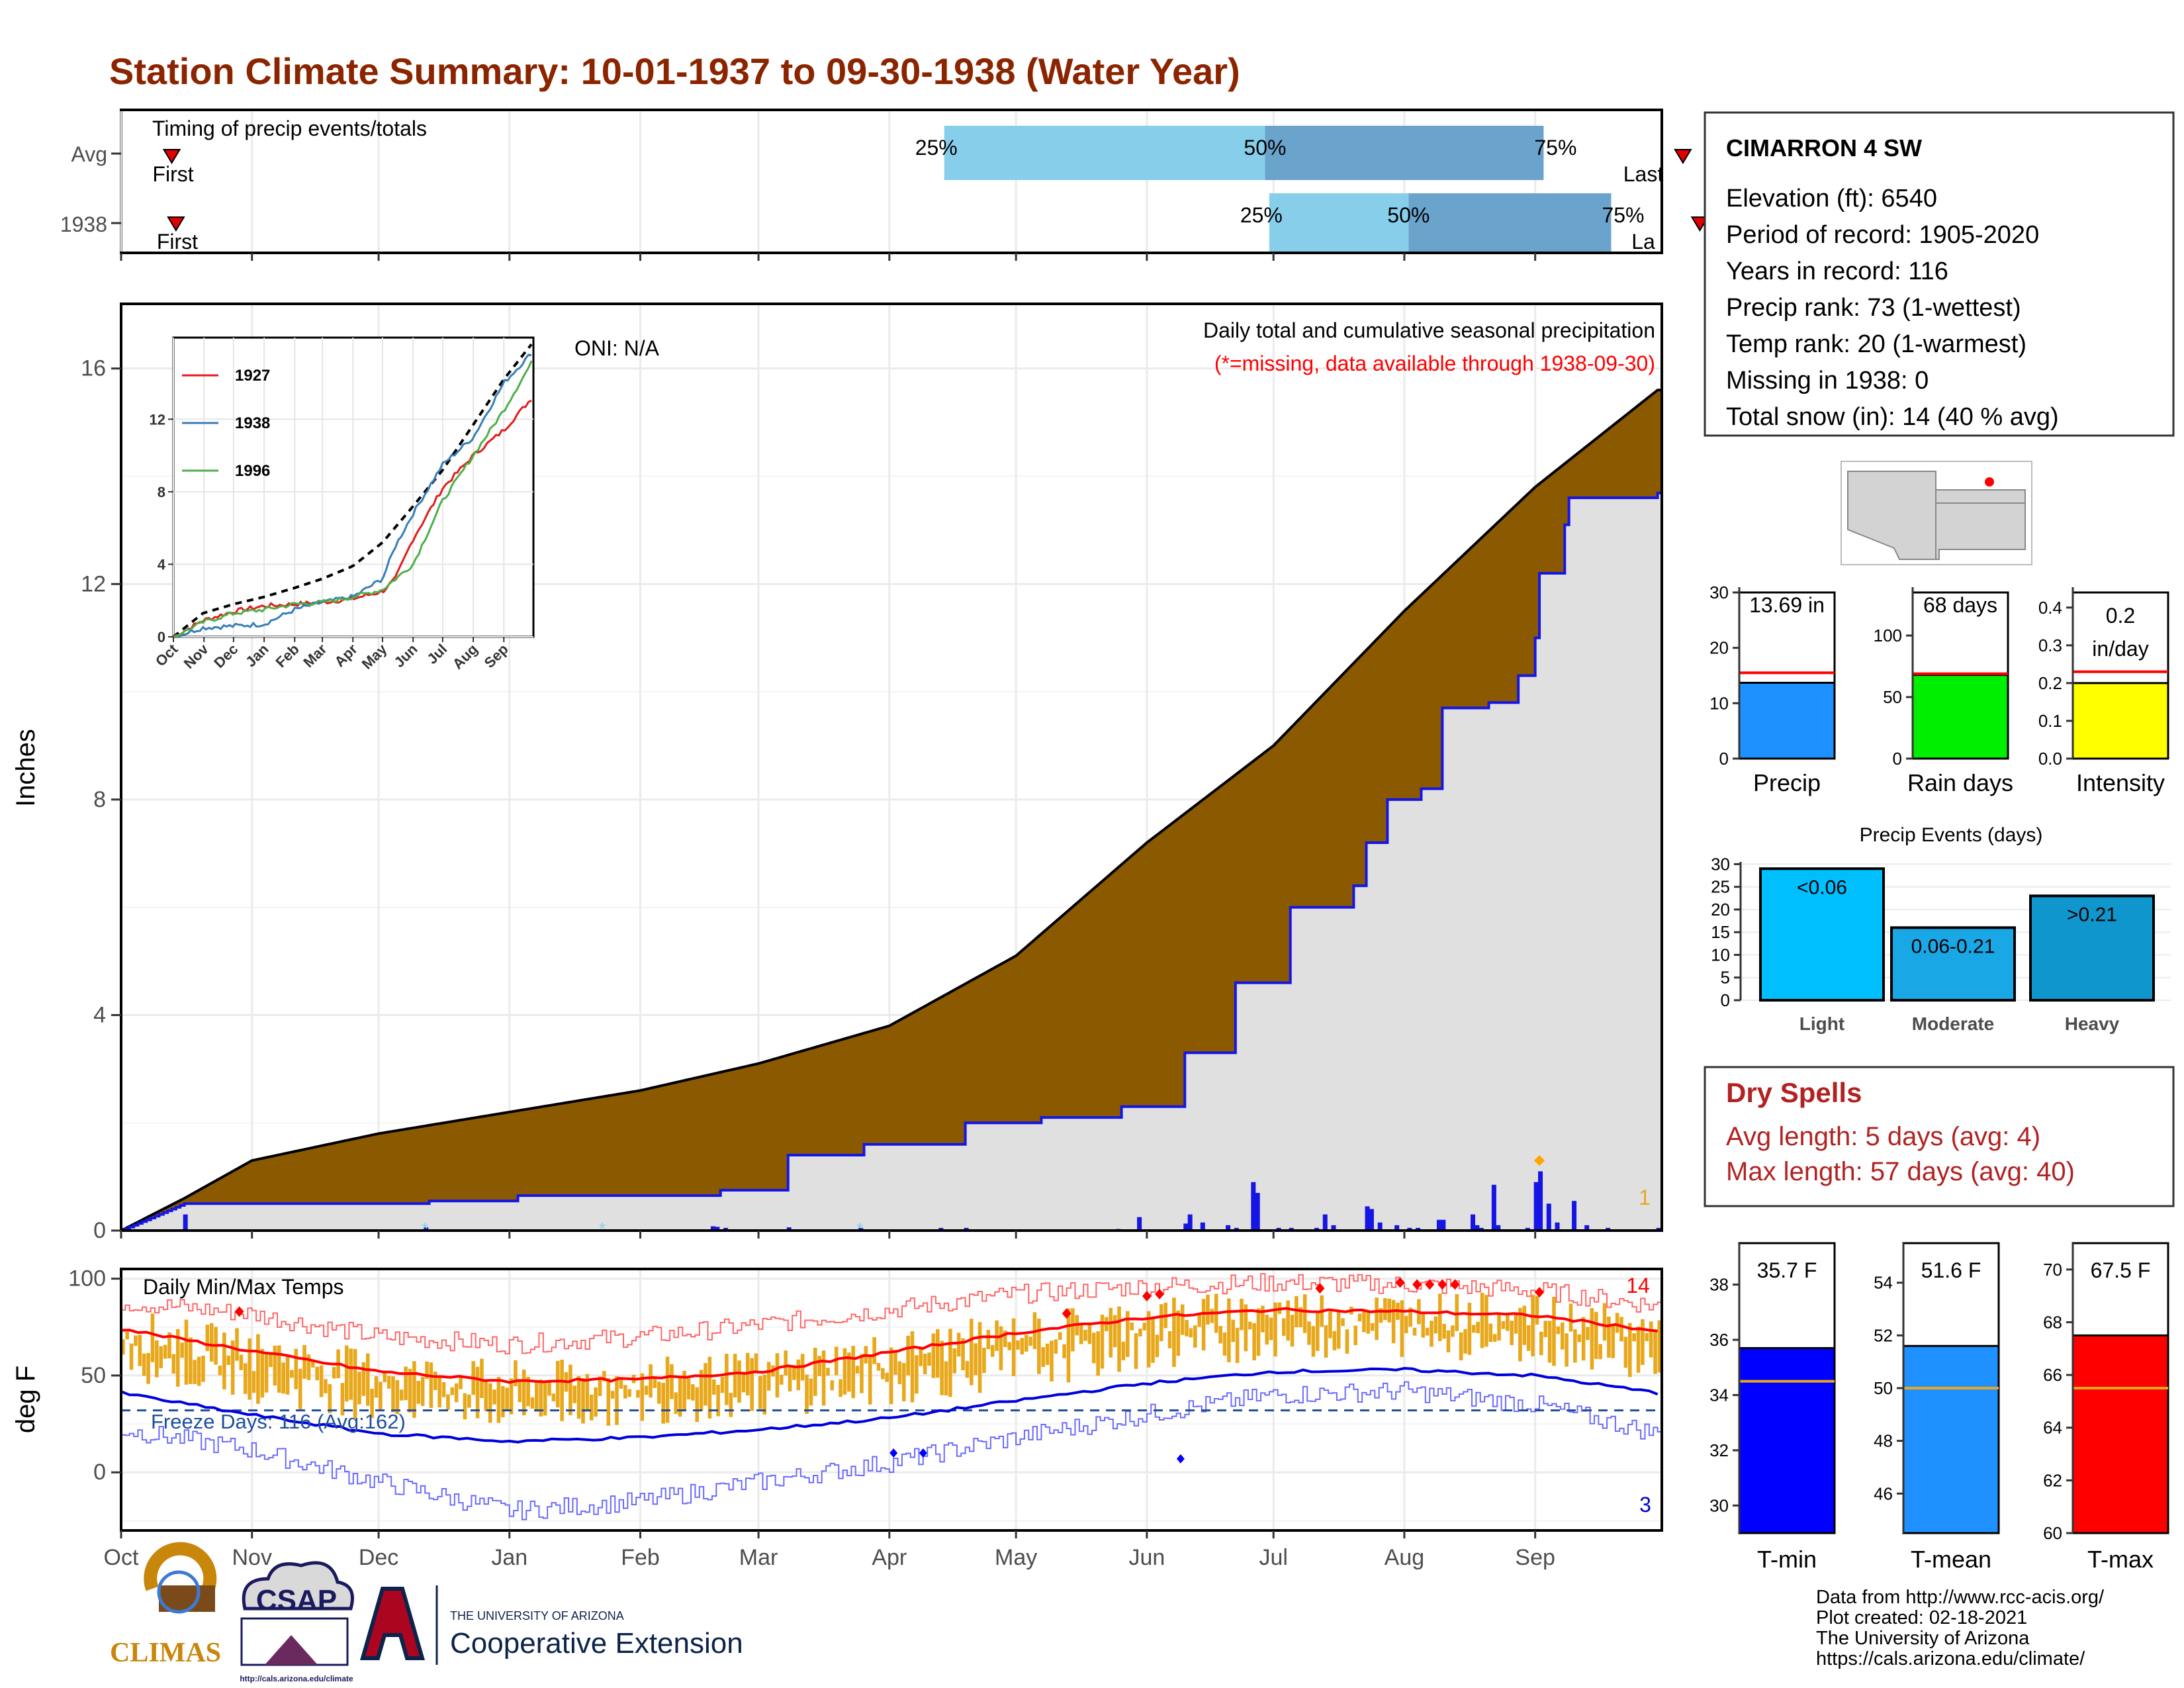 This screenshot has height=1688, width=2184. What do you see at coordinates (1683, 156) in the screenshot?
I see `last-event-marker` at bounding box center [1683, 156].